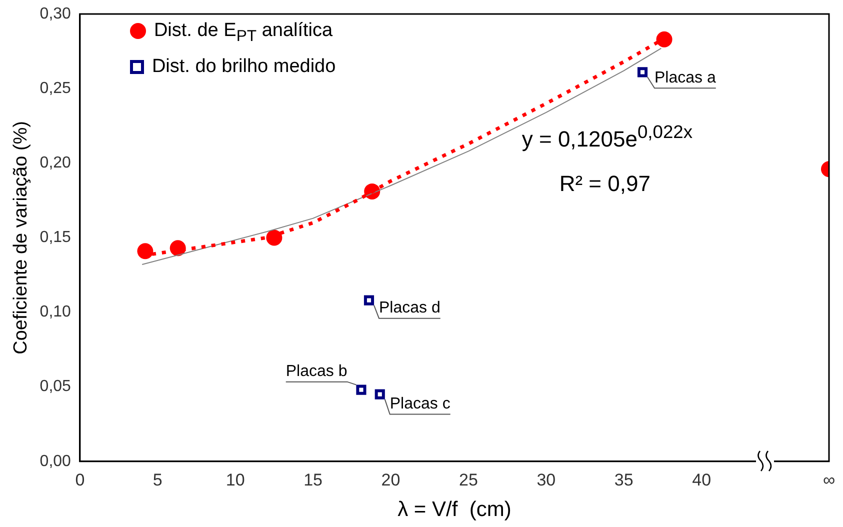  What do you see at coordinates (56, 163) in the screenshot?
I see `y-tick-label: 0,20` at bounding box center [56, 163].